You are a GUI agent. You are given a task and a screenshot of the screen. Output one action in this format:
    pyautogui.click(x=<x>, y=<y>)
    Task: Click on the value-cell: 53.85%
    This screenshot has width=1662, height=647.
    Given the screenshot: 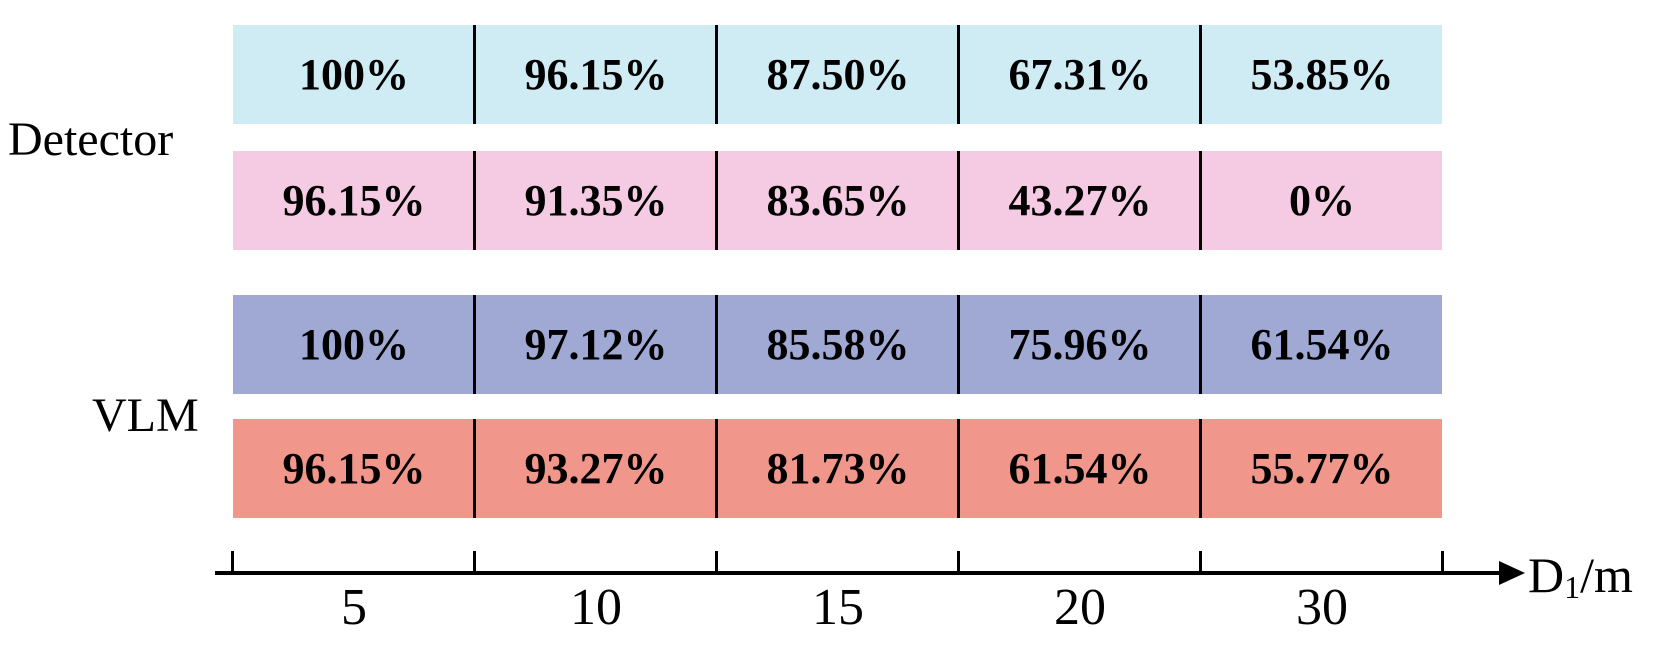 What is the action you would take?
    pyautogui.click(x=1322, y=74)
    